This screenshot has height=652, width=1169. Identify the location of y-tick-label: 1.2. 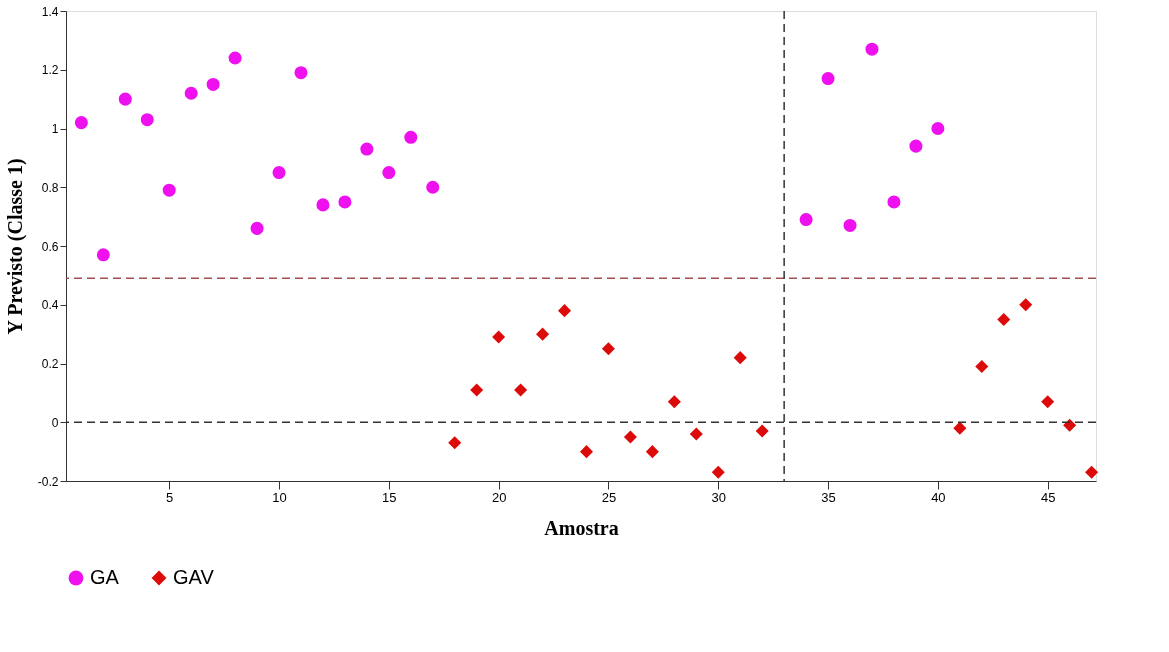
(50, 70).